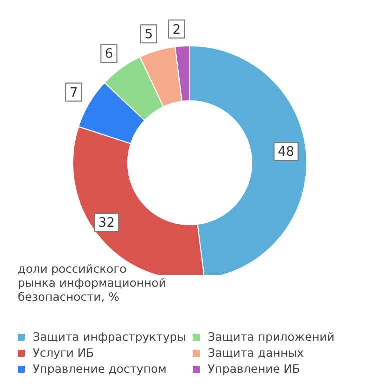  Describe the element at coordinates (254, 369) in the screenshot. I see `legend-label: Управление ИБ` at that location.